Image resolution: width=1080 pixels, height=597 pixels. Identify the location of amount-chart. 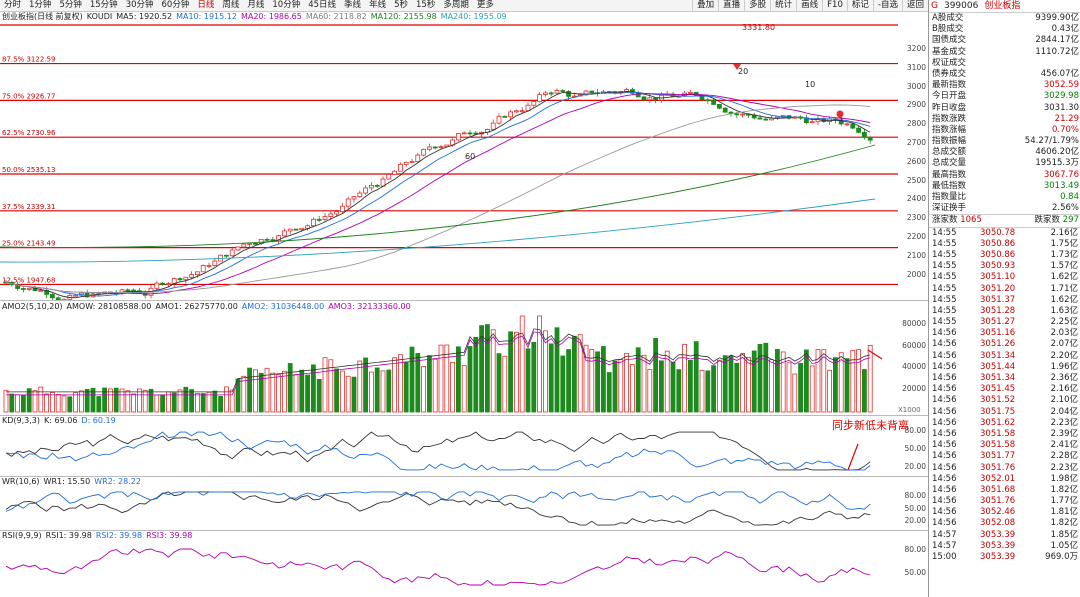
(464, 363).